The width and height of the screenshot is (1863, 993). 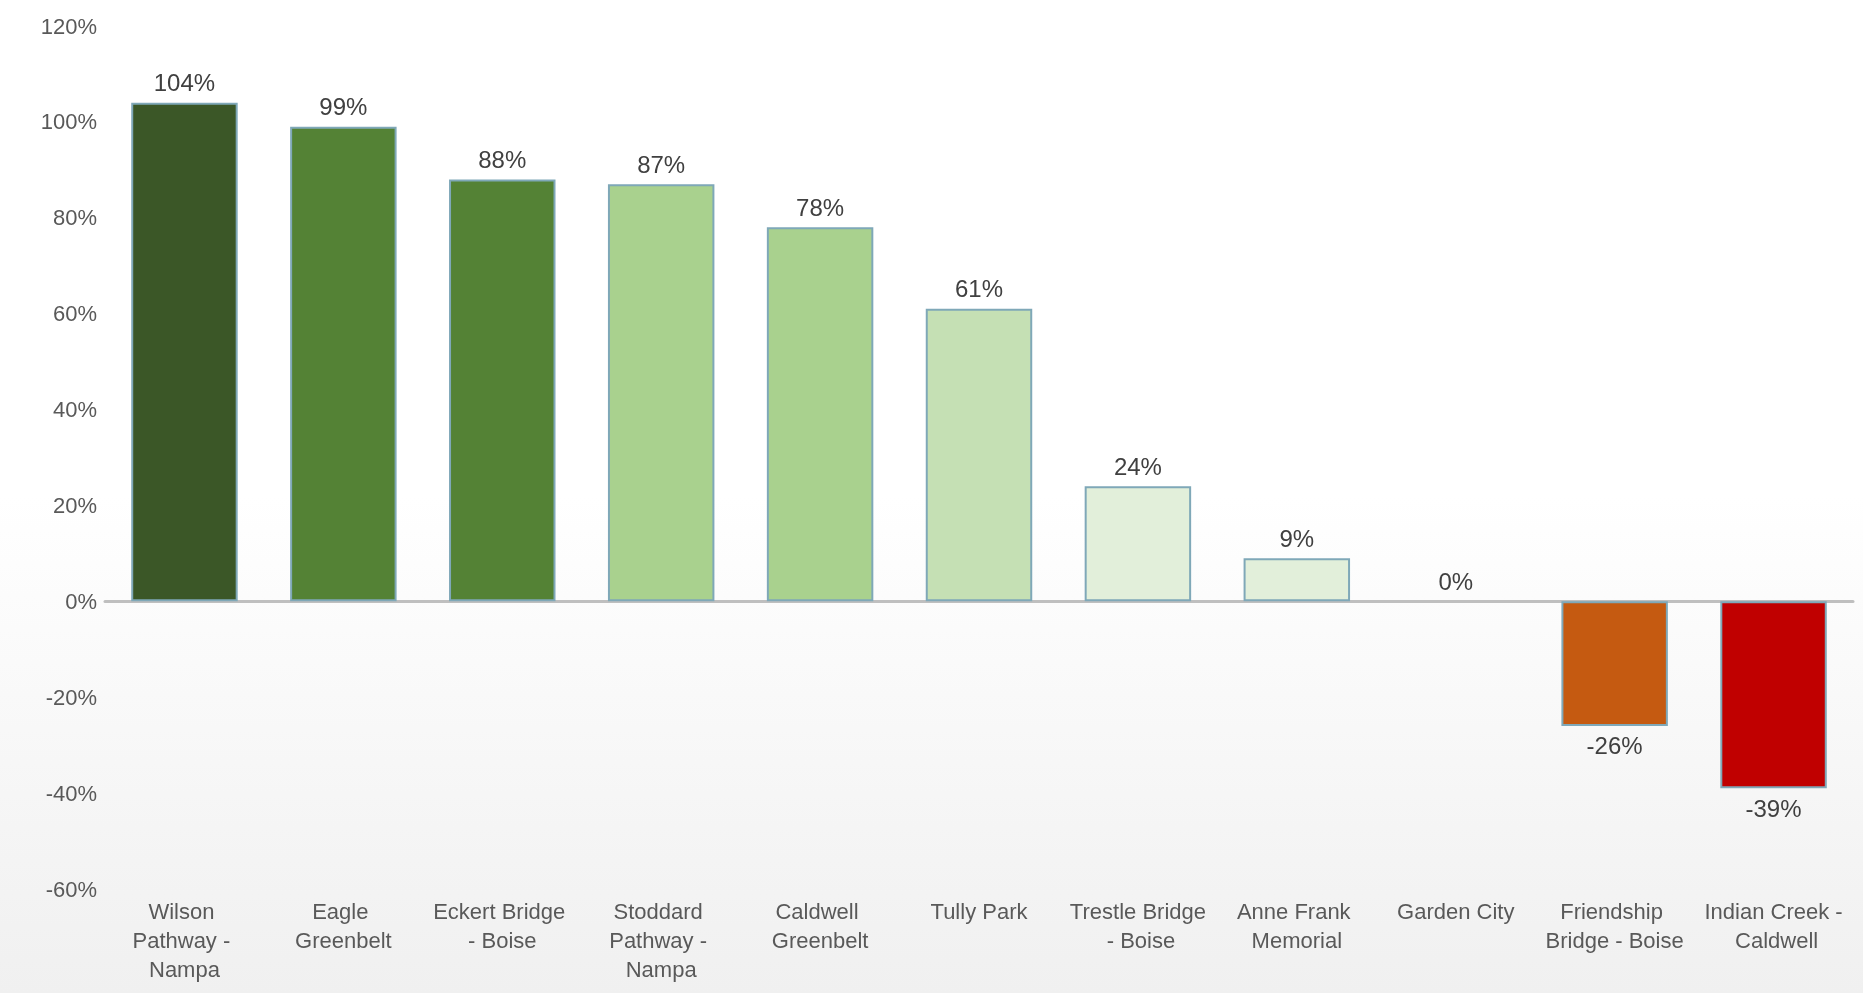 I want to click on y-tick-label: 0%, so click(x=81, y=601).